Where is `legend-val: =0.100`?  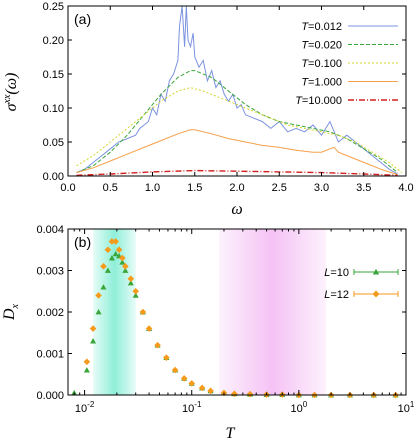
legend-val: =0.100 is located at coordinates (325, 64).